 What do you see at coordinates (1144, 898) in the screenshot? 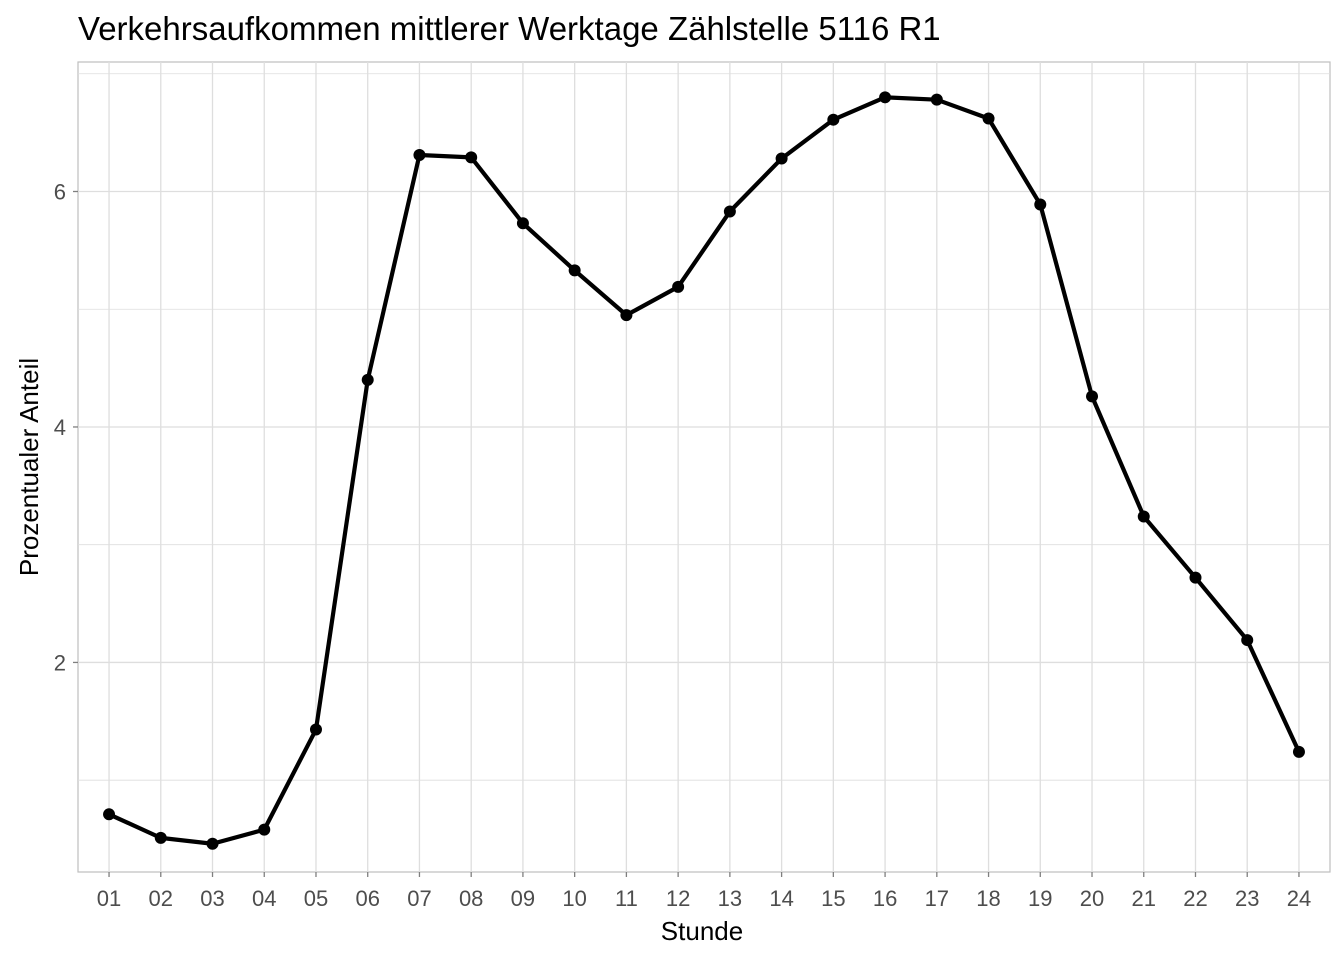
I see `x-tick-label: 21` at bounding box center [1144, 898].